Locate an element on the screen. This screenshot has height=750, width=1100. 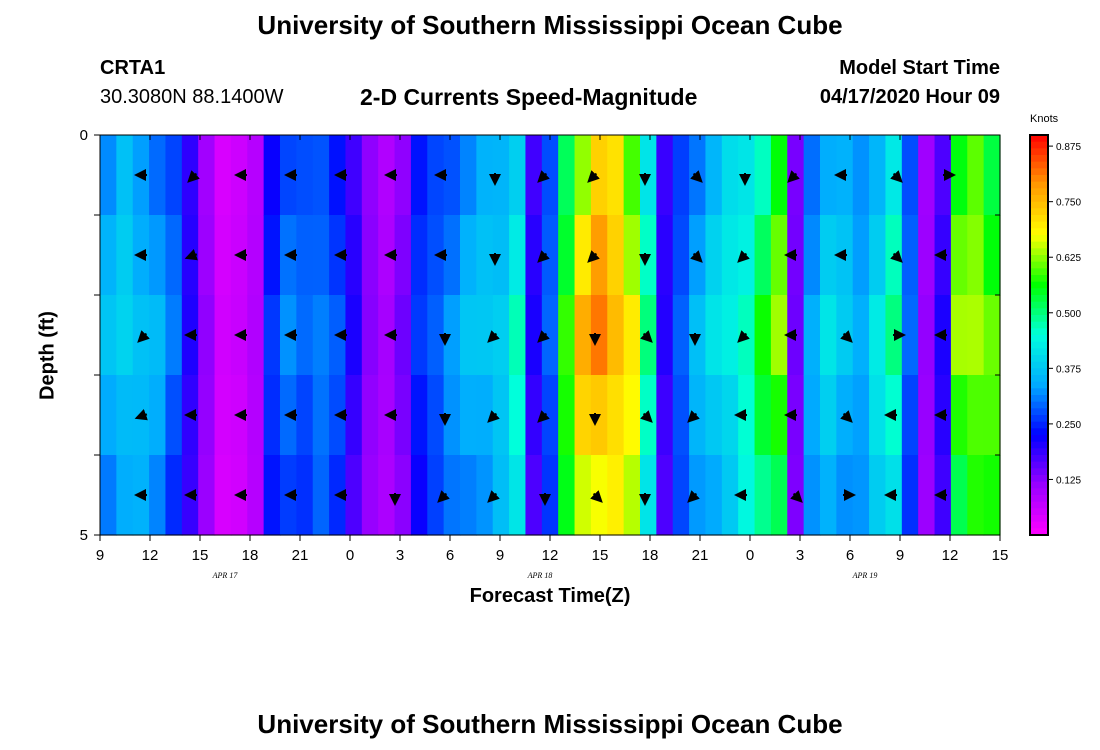
legend-unit-label: Knots is located at coordinates (1044, 119).